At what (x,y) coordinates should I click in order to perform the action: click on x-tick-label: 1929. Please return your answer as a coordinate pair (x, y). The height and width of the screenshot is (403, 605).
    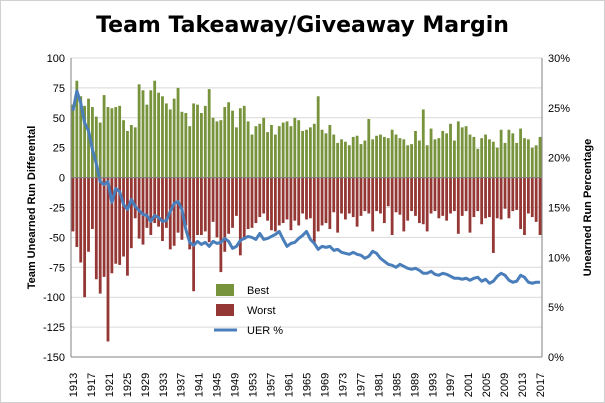
    Looking at the image, I should click on (146, 385).